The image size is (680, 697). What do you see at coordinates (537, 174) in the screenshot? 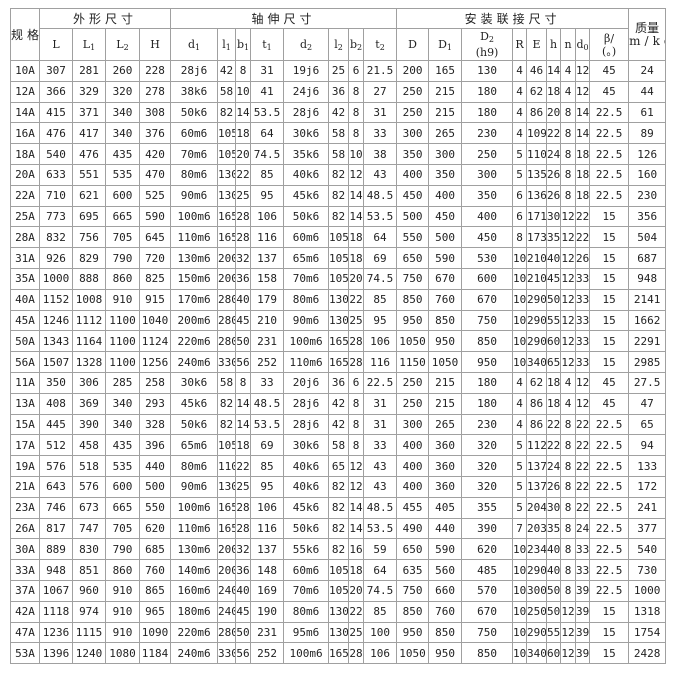
I see `table-cell: 135` at bounding box center [537, 174].